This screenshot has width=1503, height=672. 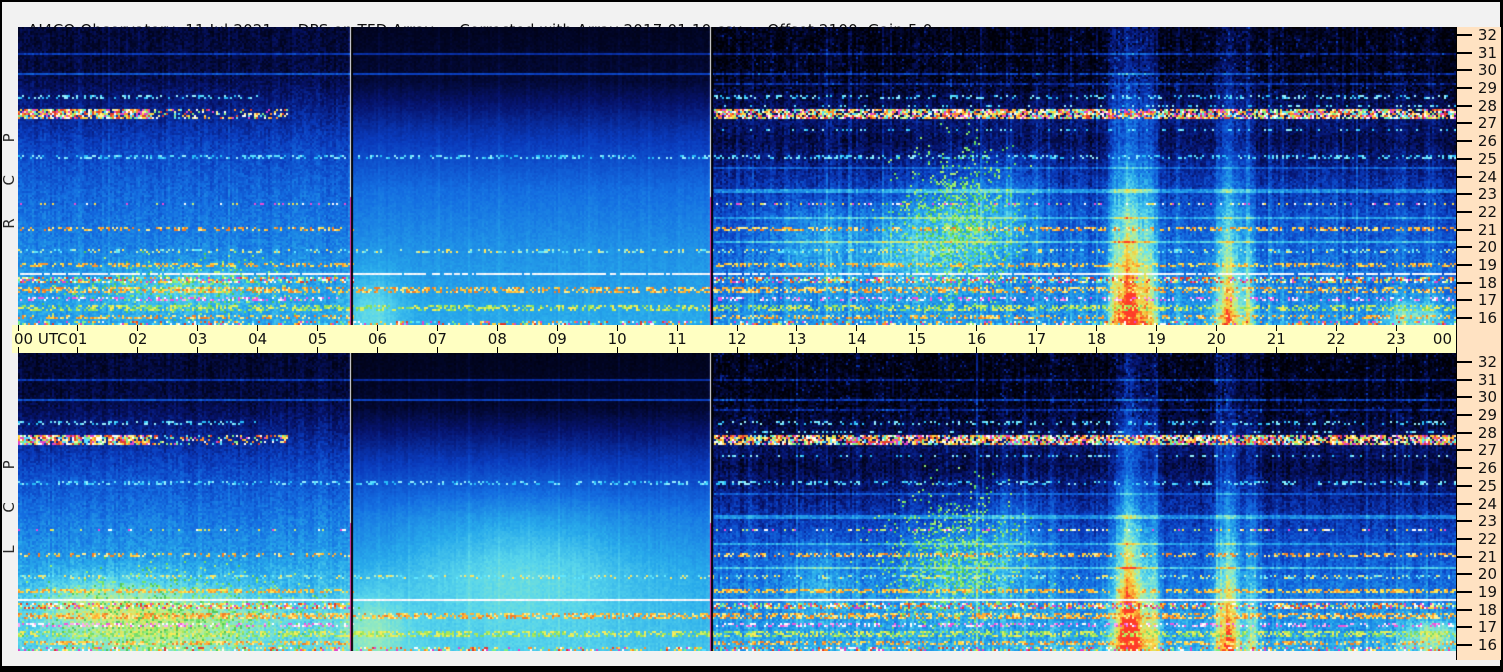 What do you see at coordinates (1487, 282) in the screenshot?
I see `frequency-tick-label: 18` at bounding box center [1487, 282].